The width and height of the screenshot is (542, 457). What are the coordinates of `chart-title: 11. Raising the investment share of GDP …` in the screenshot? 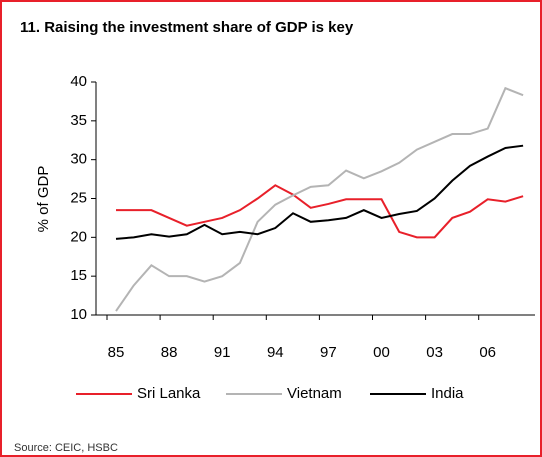 It's located at (187, 27).